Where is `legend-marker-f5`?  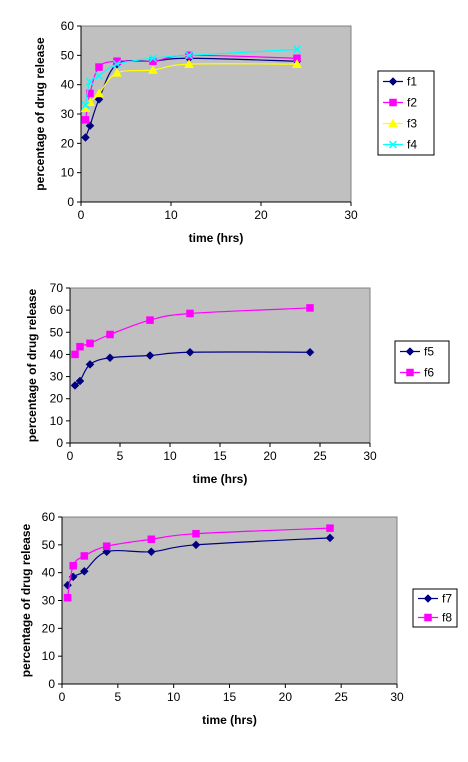 legend-marker-f5 is located at coordinates (410, 351).